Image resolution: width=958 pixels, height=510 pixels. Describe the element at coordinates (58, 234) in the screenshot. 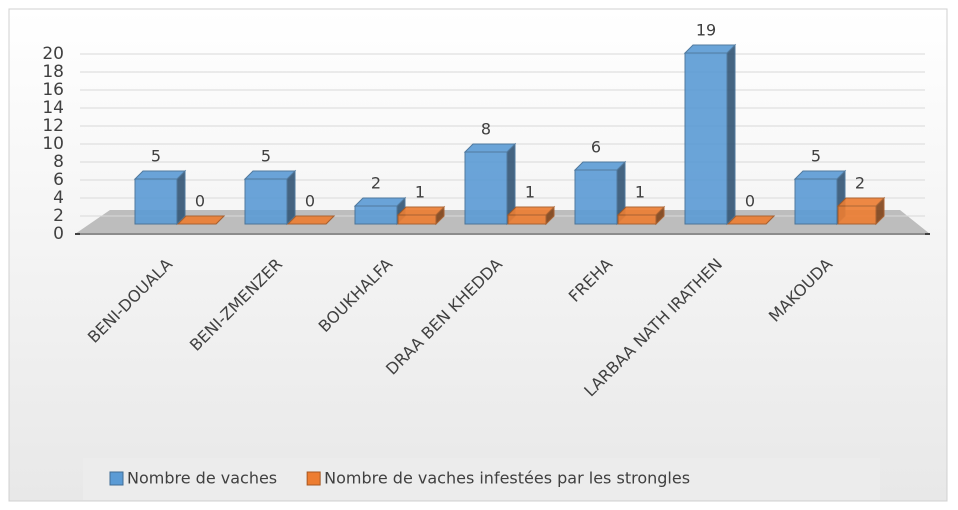

I see `y-tick-label: 0` at that location.